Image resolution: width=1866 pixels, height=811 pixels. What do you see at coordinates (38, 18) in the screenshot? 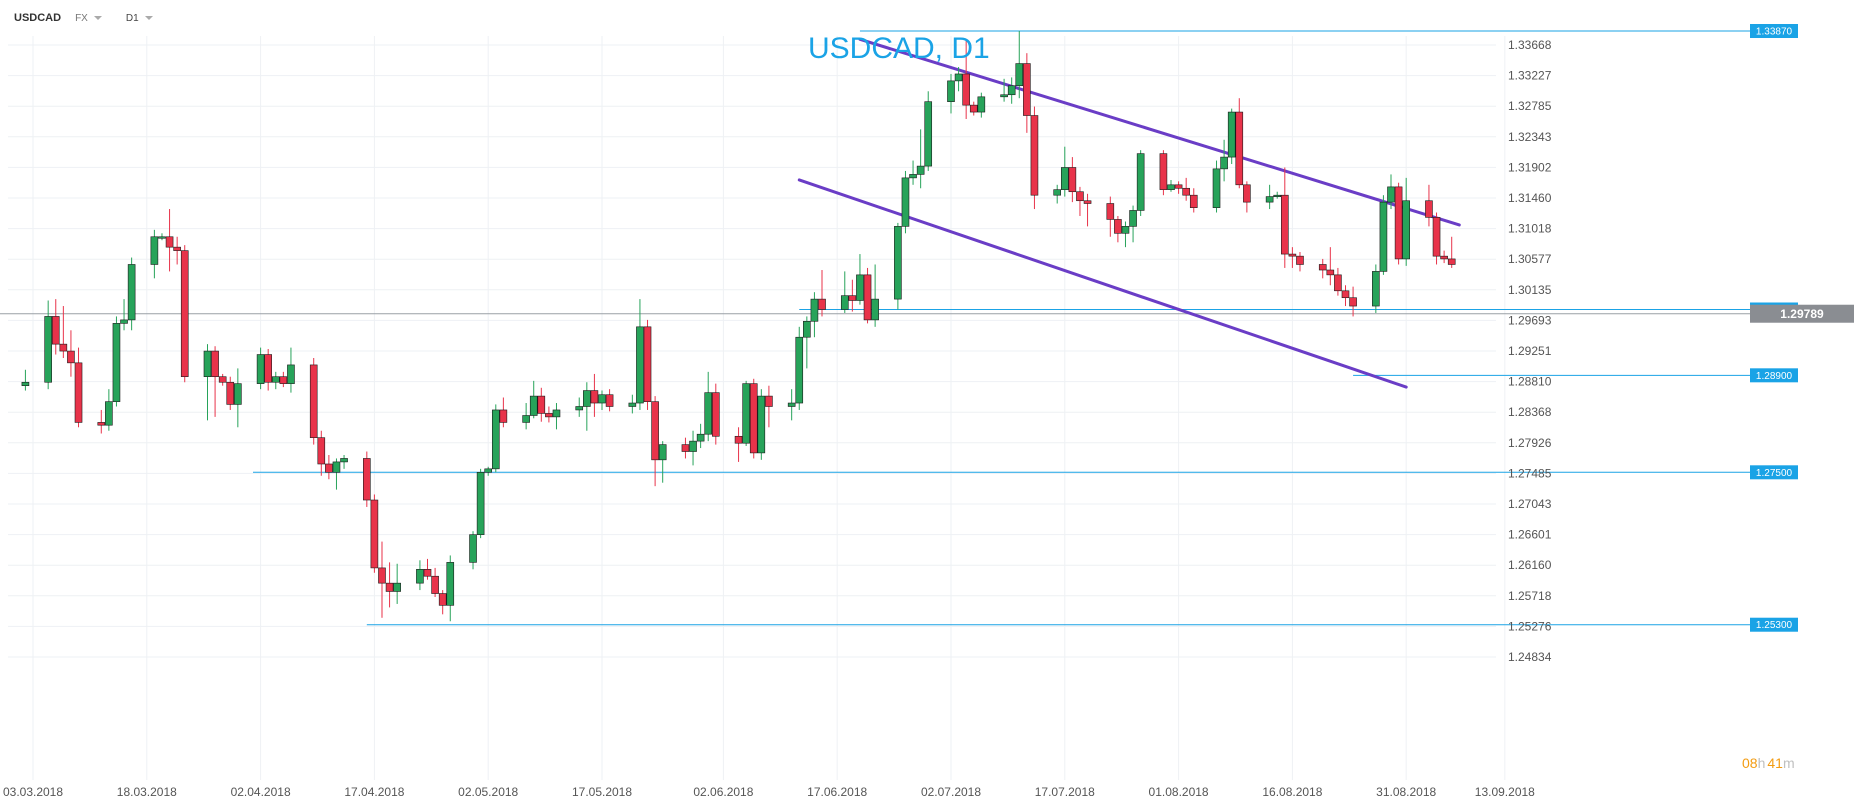
I see `symbol-label: USDCAD` at bounding box center [38, 18].